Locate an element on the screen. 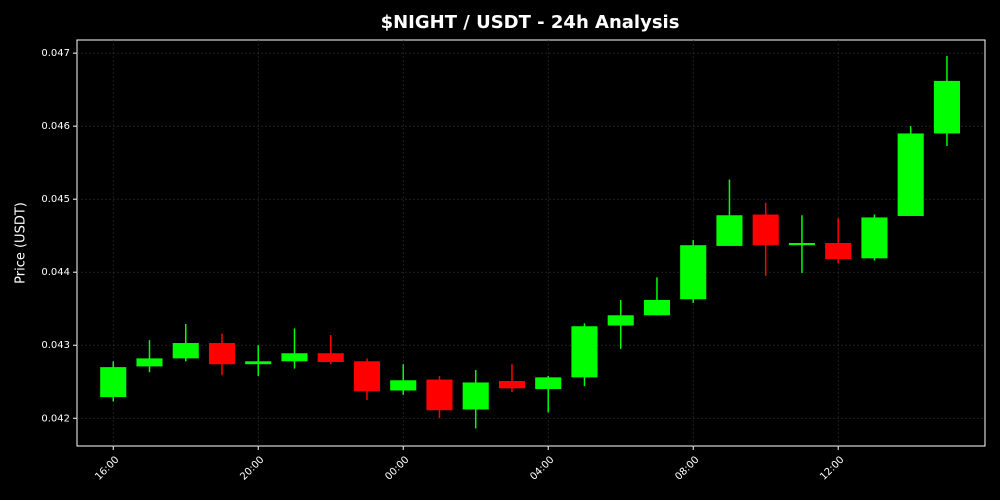 The width and height of the screenshot is (1000, 500). x-tick-label: 16:00 is located at coordinates (107, 468).